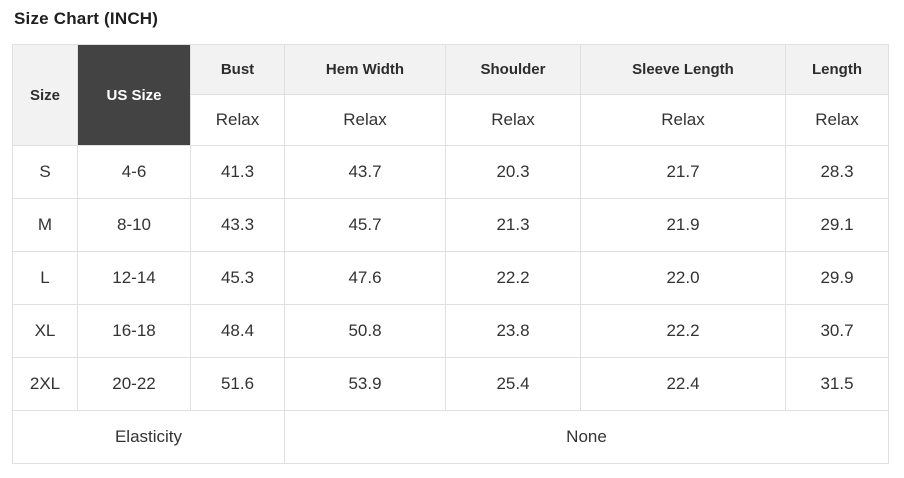 This screenshot has width=904, height=478. I want to click on table-row-2xl: 2XL 20-22 51.6 53.9 25.4 22.4 31.5, so click(450, 384).